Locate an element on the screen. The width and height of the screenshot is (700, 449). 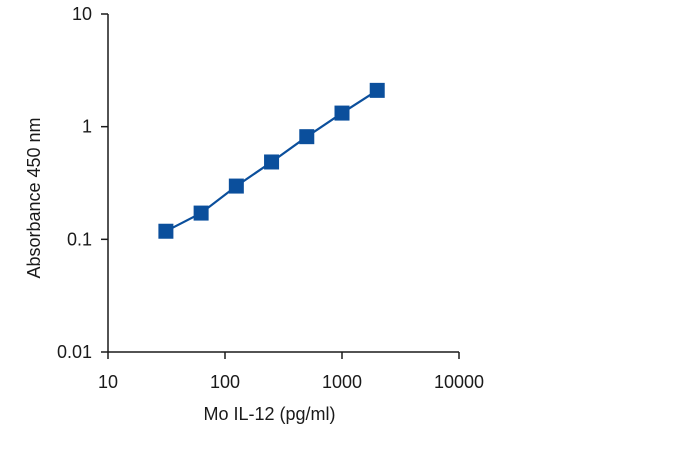
y-tick-label: 0.01 is located at coordinates (74, 352).